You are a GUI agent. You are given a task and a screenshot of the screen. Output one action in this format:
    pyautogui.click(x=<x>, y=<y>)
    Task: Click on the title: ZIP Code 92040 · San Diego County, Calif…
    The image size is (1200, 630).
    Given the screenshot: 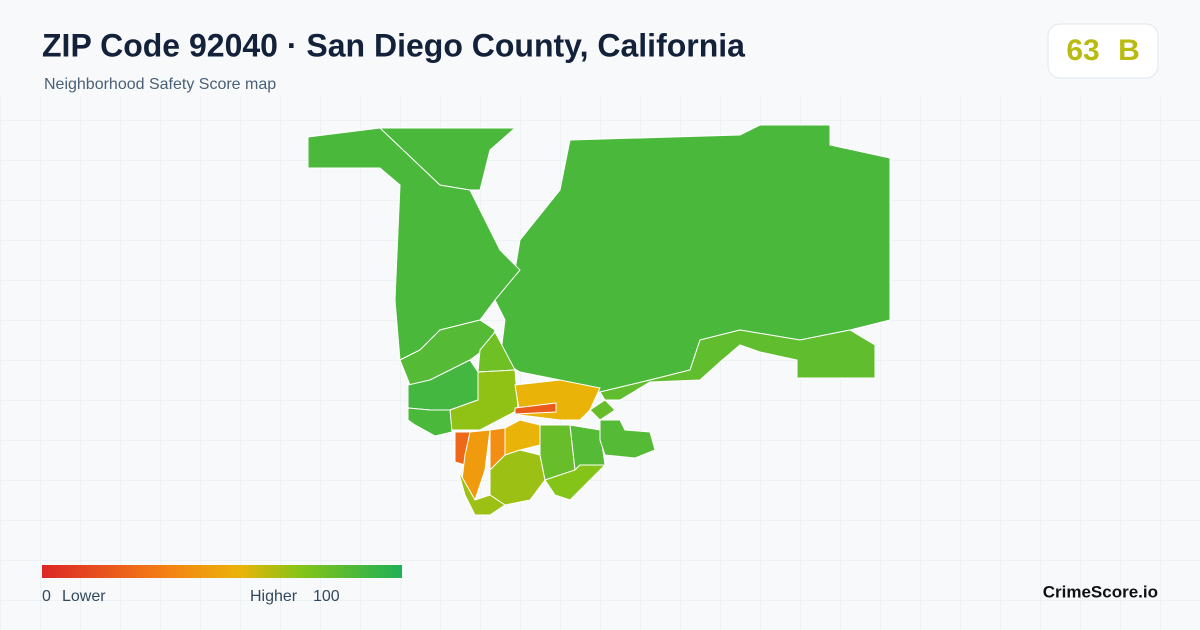 What is the action you would take?
    pyautogui.click(x=393, y=45)
    